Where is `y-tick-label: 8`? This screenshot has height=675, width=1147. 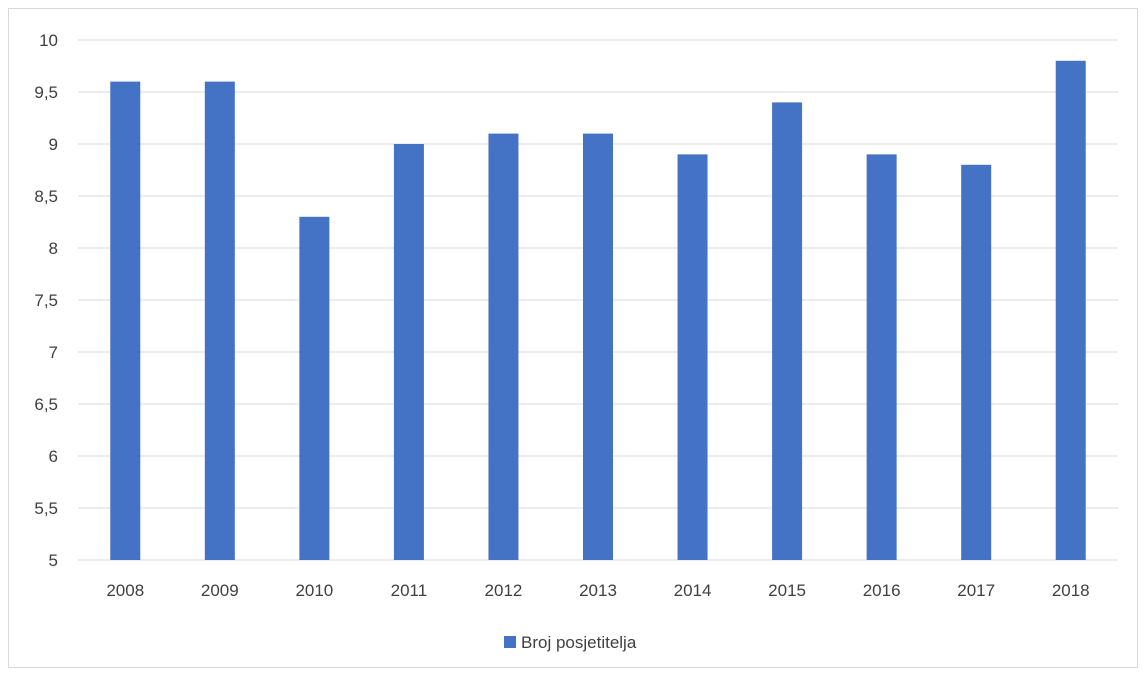 y-tick-label: 8 is located at coordinates (53, 248).